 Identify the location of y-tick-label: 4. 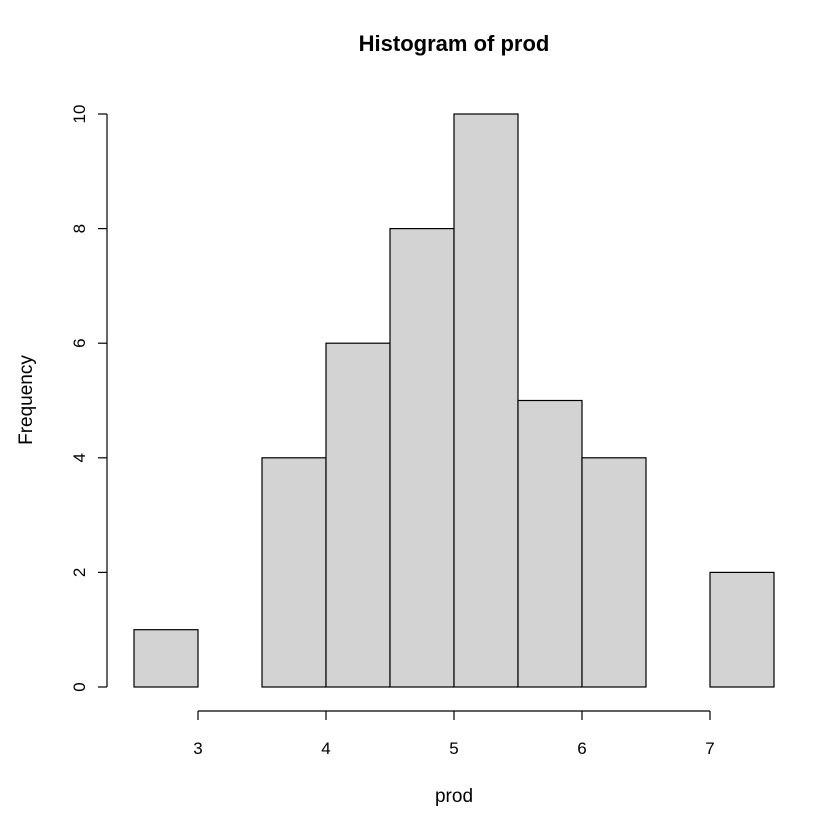
(79, 457).